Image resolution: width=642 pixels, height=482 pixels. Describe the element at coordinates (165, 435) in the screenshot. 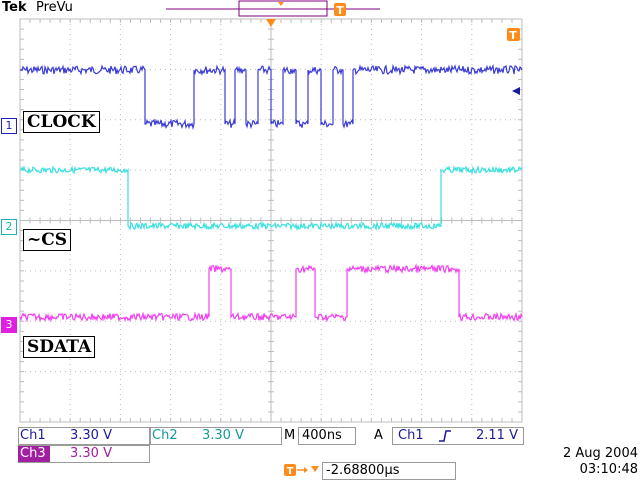

I see `ch2-name: Ch2` at that location.